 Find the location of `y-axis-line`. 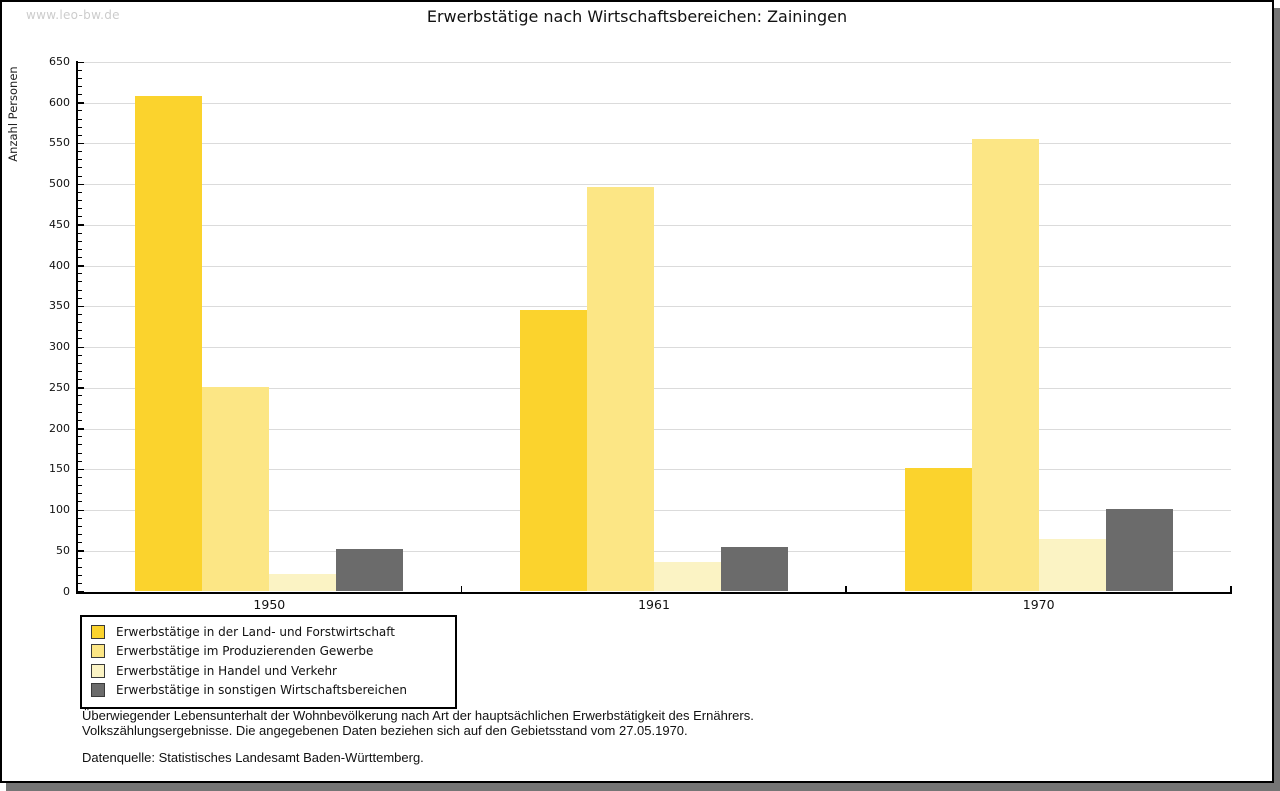

y-axis-line is located at coordinates (77, 327).